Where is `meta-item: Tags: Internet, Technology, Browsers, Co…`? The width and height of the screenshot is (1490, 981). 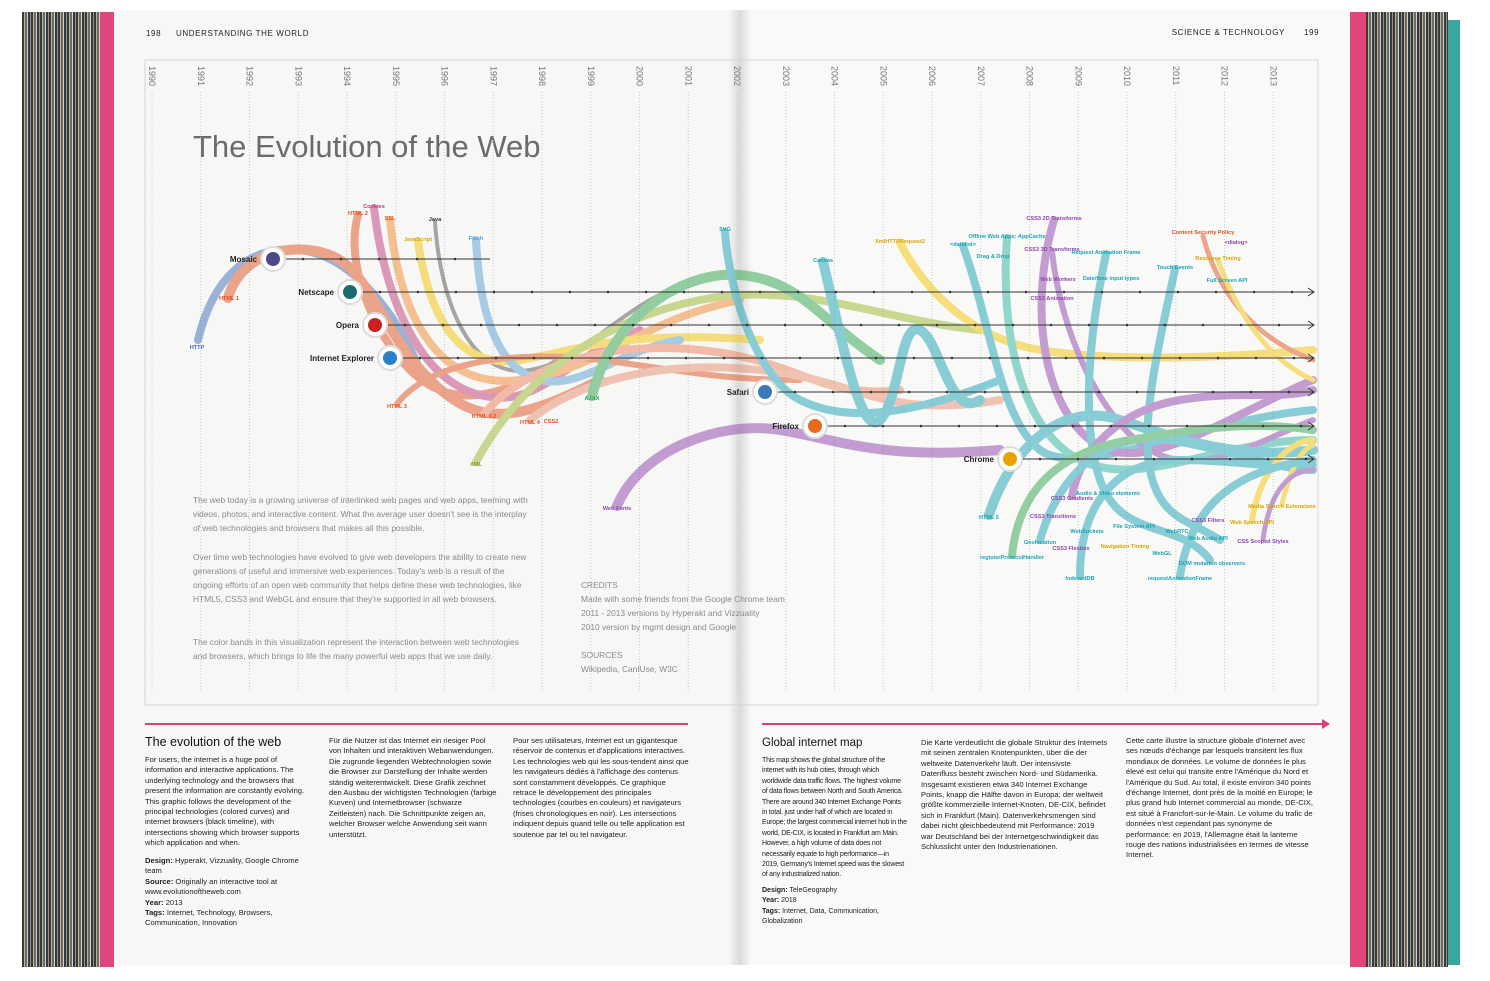
meta-item: Tags: Internet, Technology, Browsers, Co… is located at coordinates (226, 918).